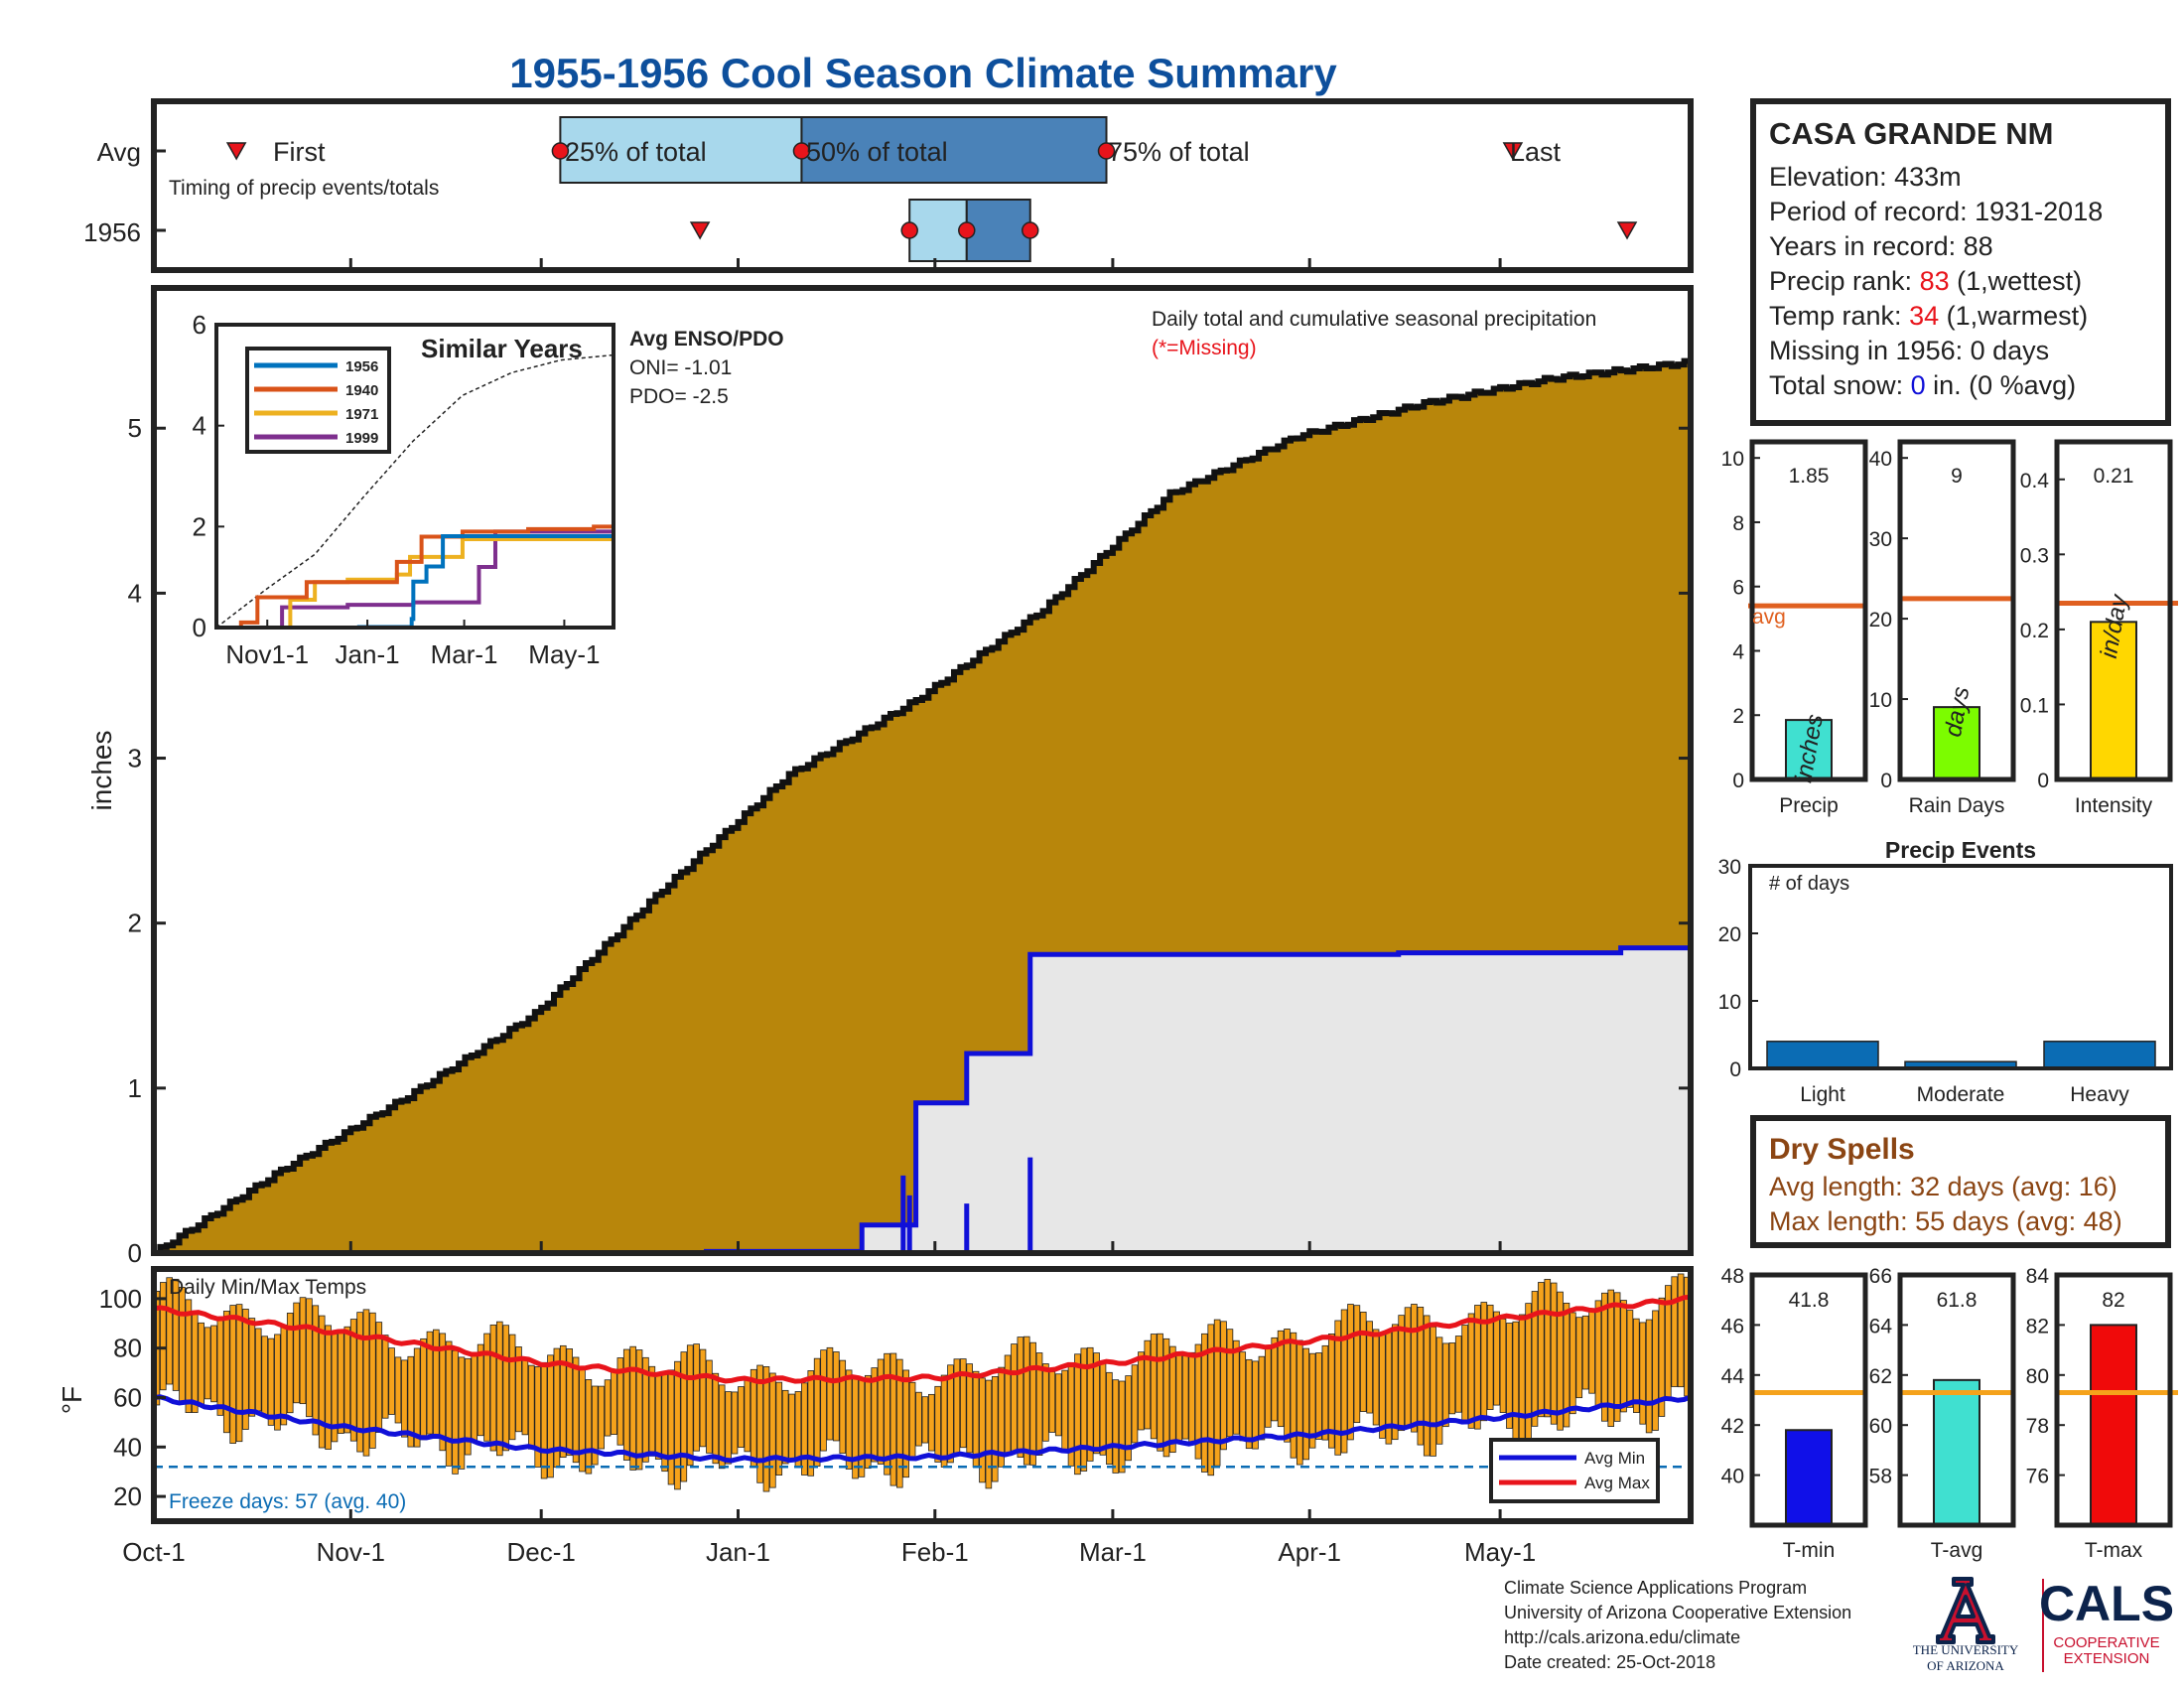  Describe the element at coordinates (1960, 1181) in the screenshot. I see `dry-spells-frame` at that location.